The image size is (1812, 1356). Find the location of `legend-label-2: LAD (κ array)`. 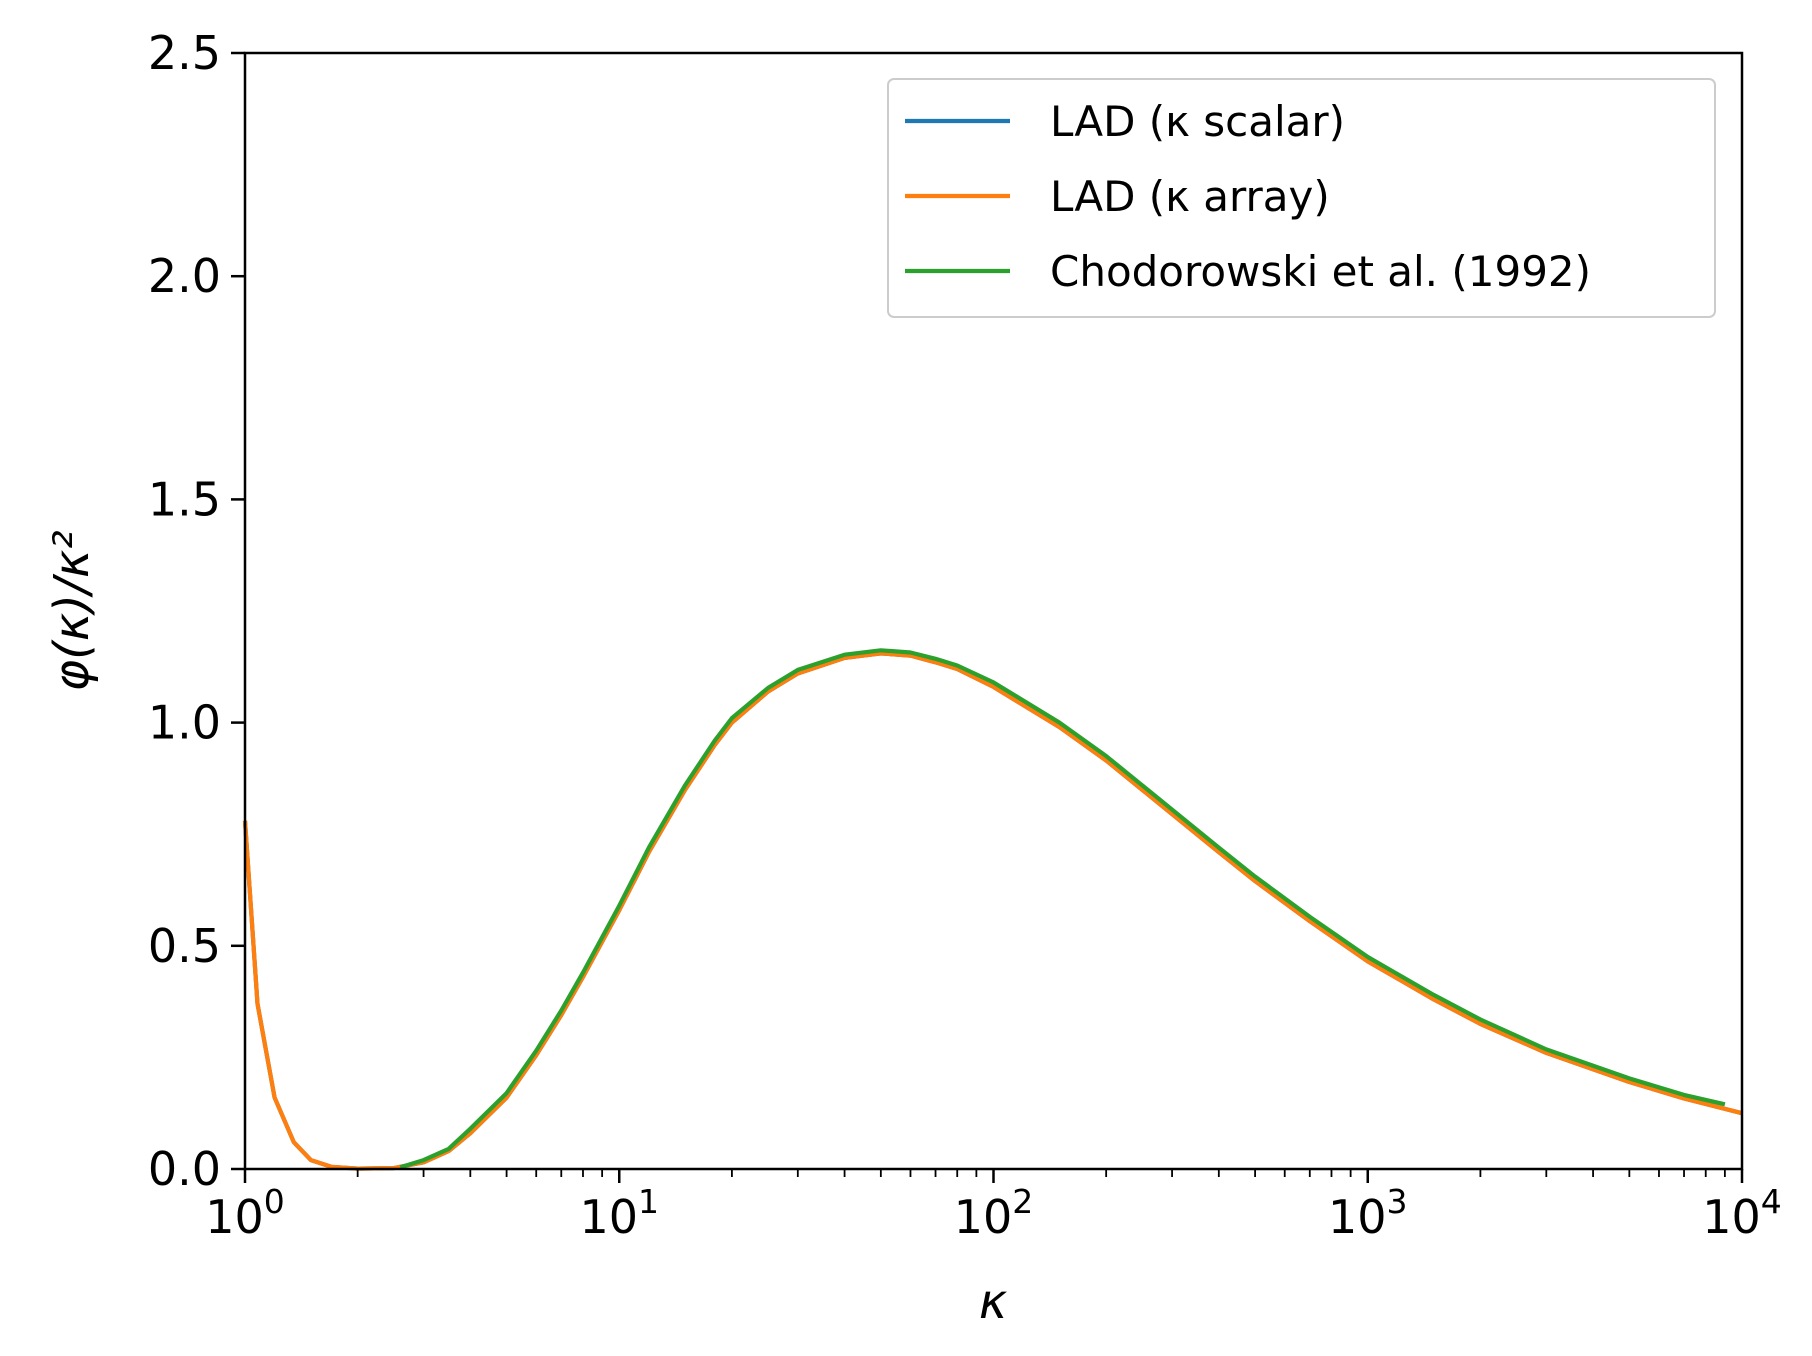

legend-label-2: LAD (κ array) is located at coordinates (1190, 196).